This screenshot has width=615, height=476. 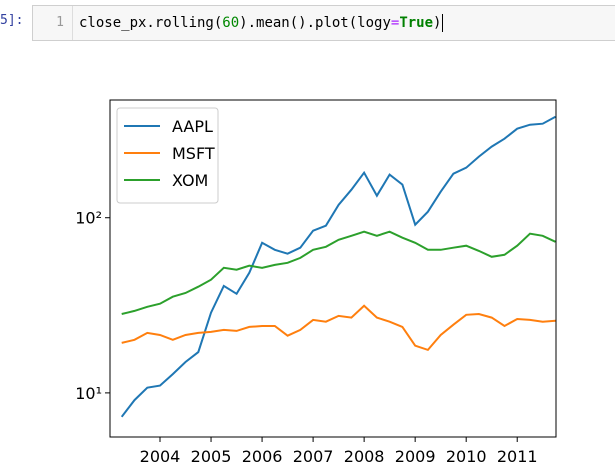 What do you see at coordinates (53, 23) in the screenshot?
I see `line-number: 1` at bounding box center [53, 23].